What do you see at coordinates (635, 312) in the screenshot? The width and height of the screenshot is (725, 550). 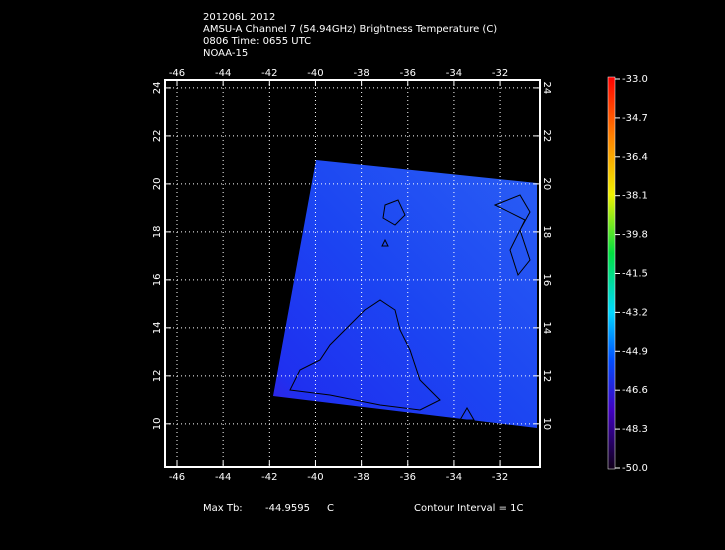 I see `colorbar-label: -43.2` at bounding box center [635, 312].